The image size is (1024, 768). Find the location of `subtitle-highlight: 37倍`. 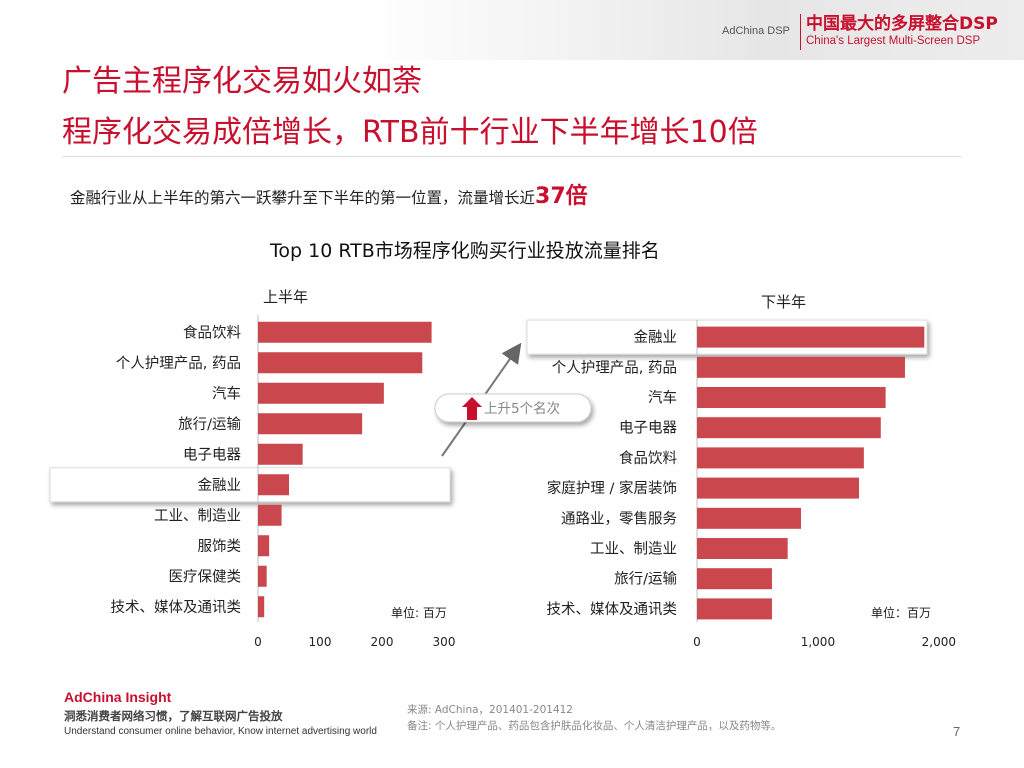

subtitle-highlight: 37倍 is located at coordinates (561, 196).